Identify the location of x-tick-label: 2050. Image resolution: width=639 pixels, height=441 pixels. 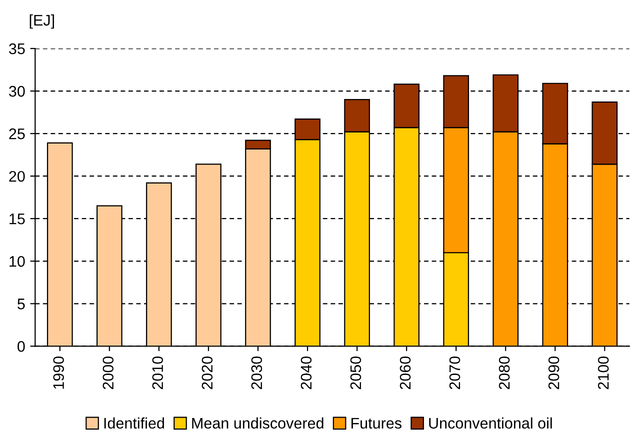
(356, 373).